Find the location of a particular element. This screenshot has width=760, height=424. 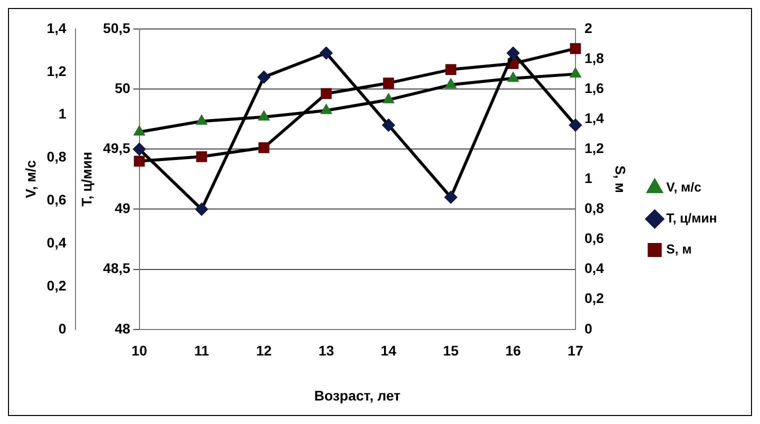

y2-tick-label: 0,2 is located at coordinates (594, 298).